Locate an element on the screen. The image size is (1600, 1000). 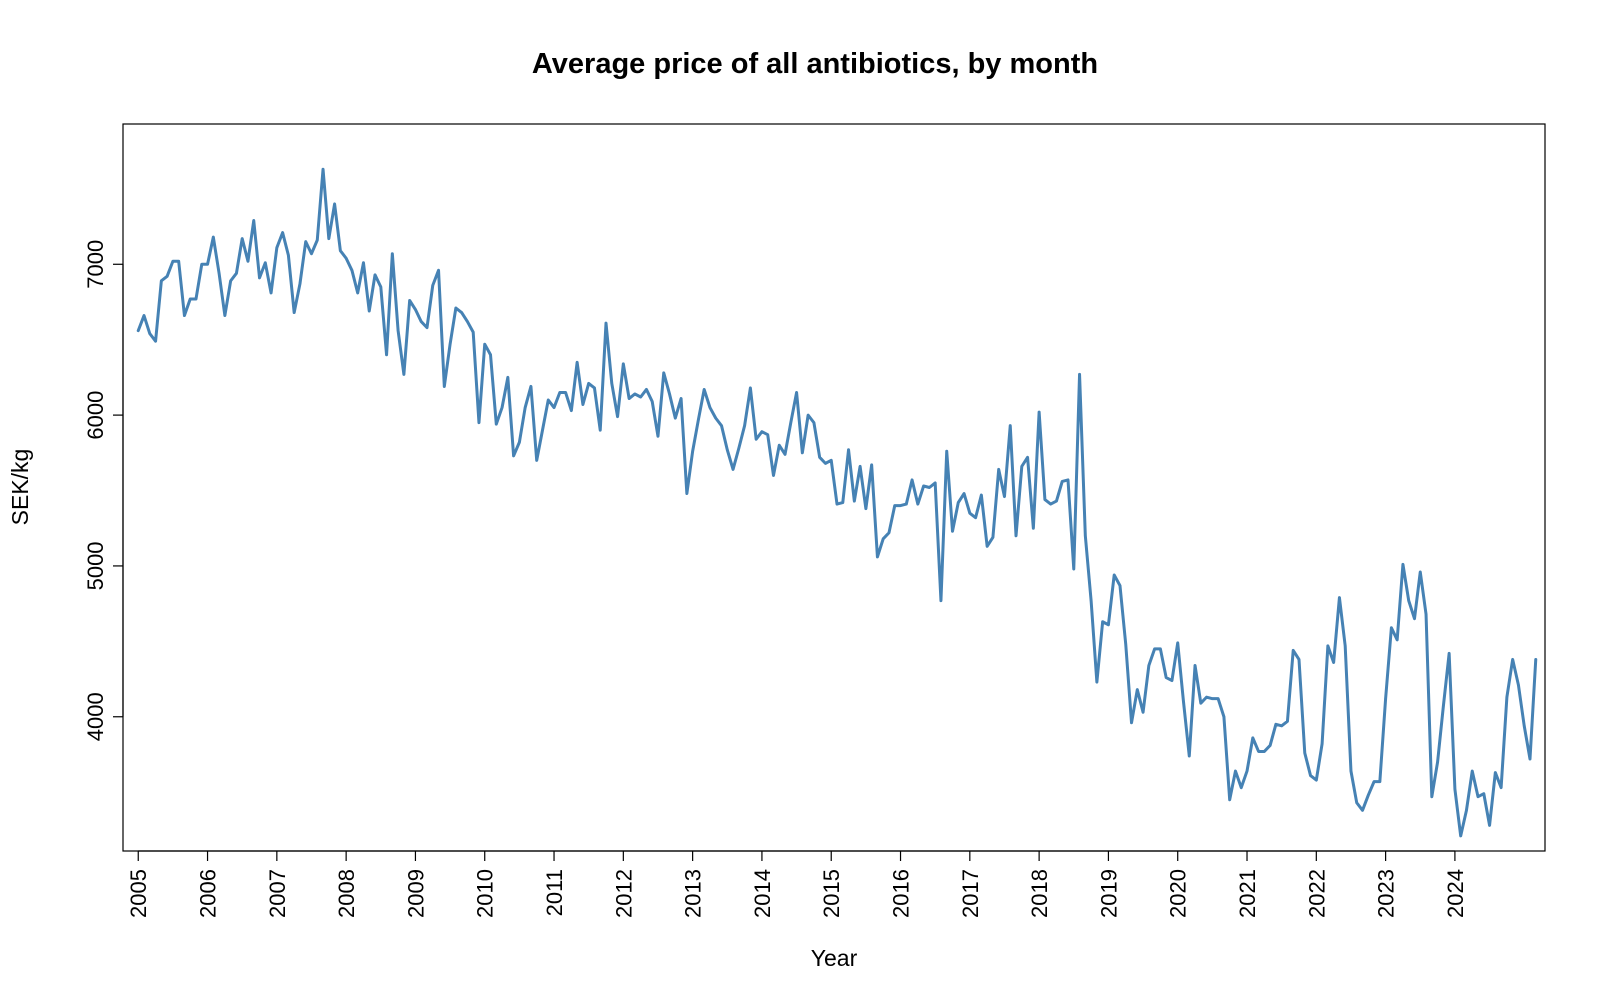
x-tick-label: 2021 is located at coordinates (1247, 893).